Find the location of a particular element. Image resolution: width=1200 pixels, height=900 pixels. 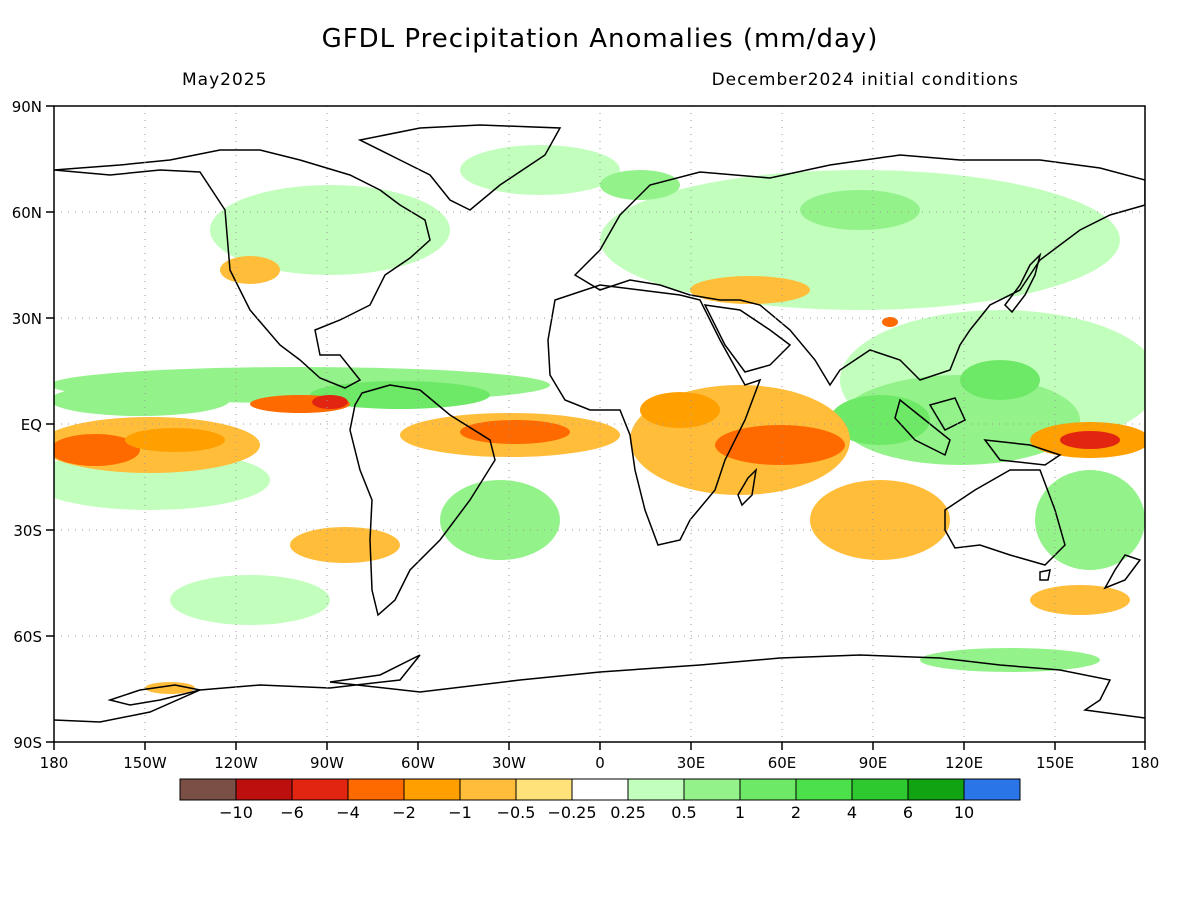

lon-label: 120E is located at coordinates (964, 763).